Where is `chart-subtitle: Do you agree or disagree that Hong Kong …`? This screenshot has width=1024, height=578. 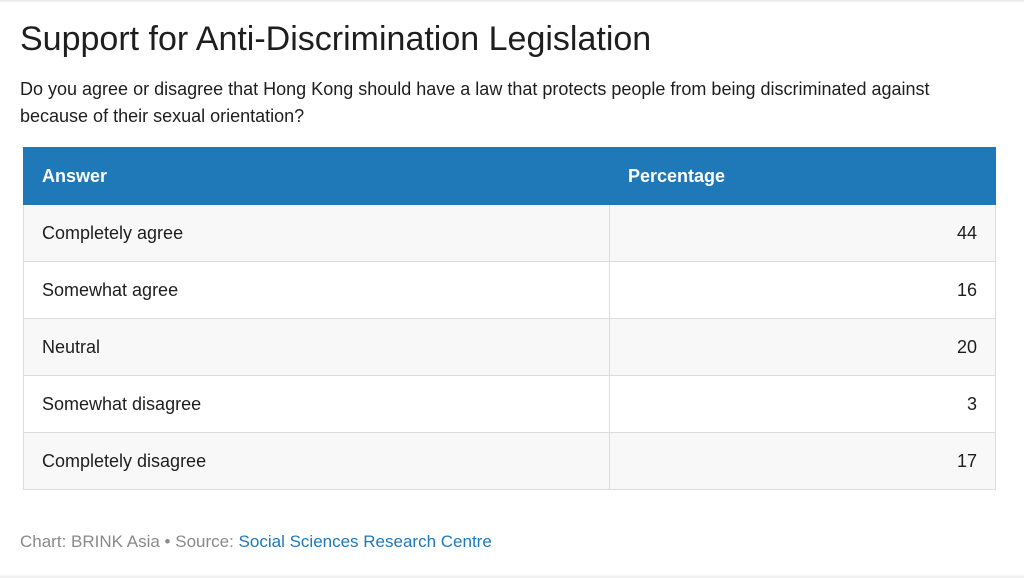
chart-subtitle: Do you agree or disagree that Hong Kong … is located at coordinates (475, 102).